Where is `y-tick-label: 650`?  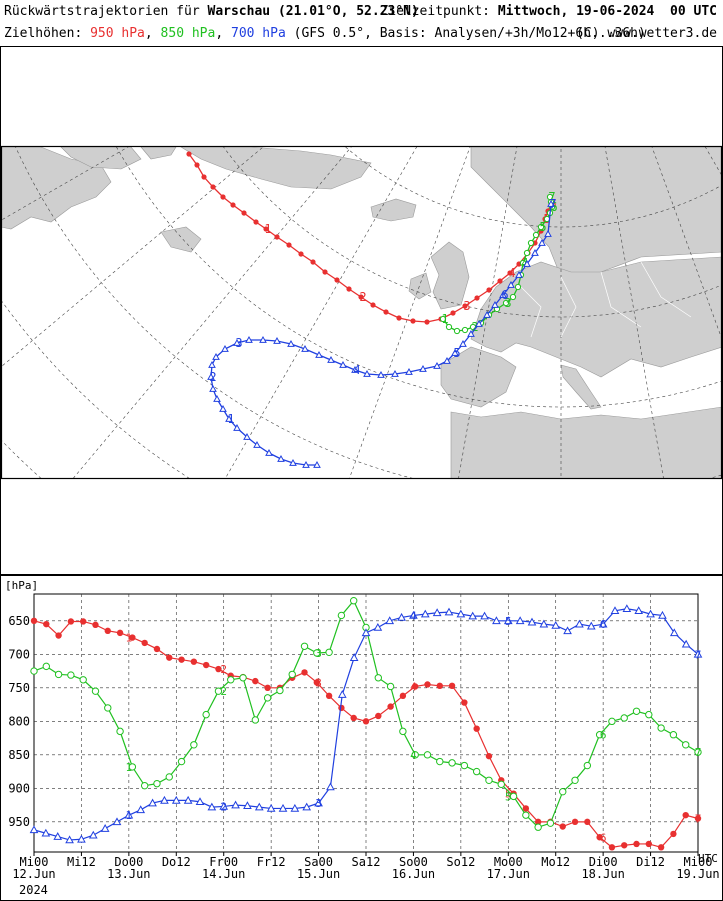 y-tick-label: 650 is located at coordinates (19, 621).